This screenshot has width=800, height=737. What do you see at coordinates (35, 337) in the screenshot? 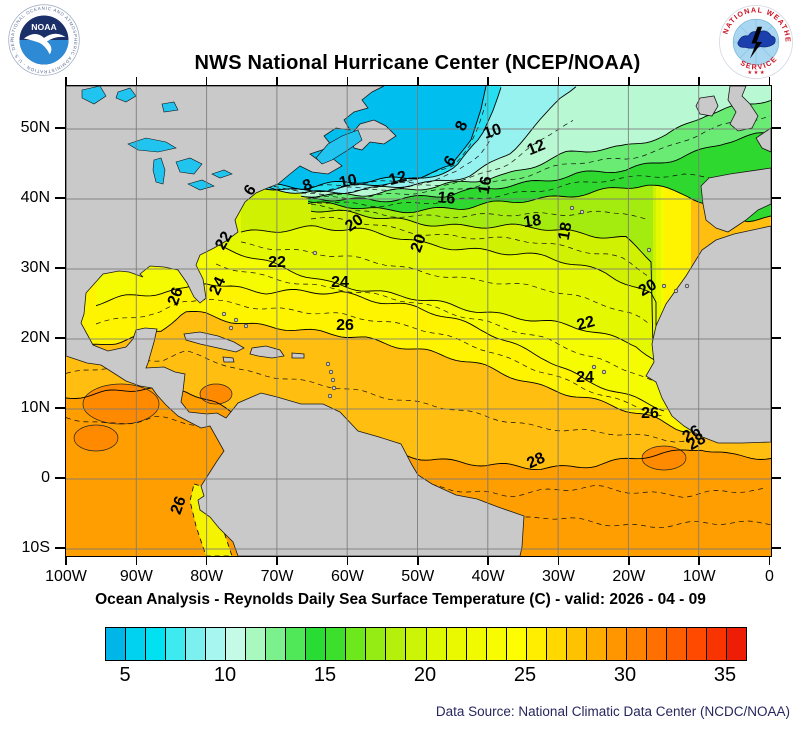
I see `y-tick-label-3: 20N` at bounding box center [35, 337].